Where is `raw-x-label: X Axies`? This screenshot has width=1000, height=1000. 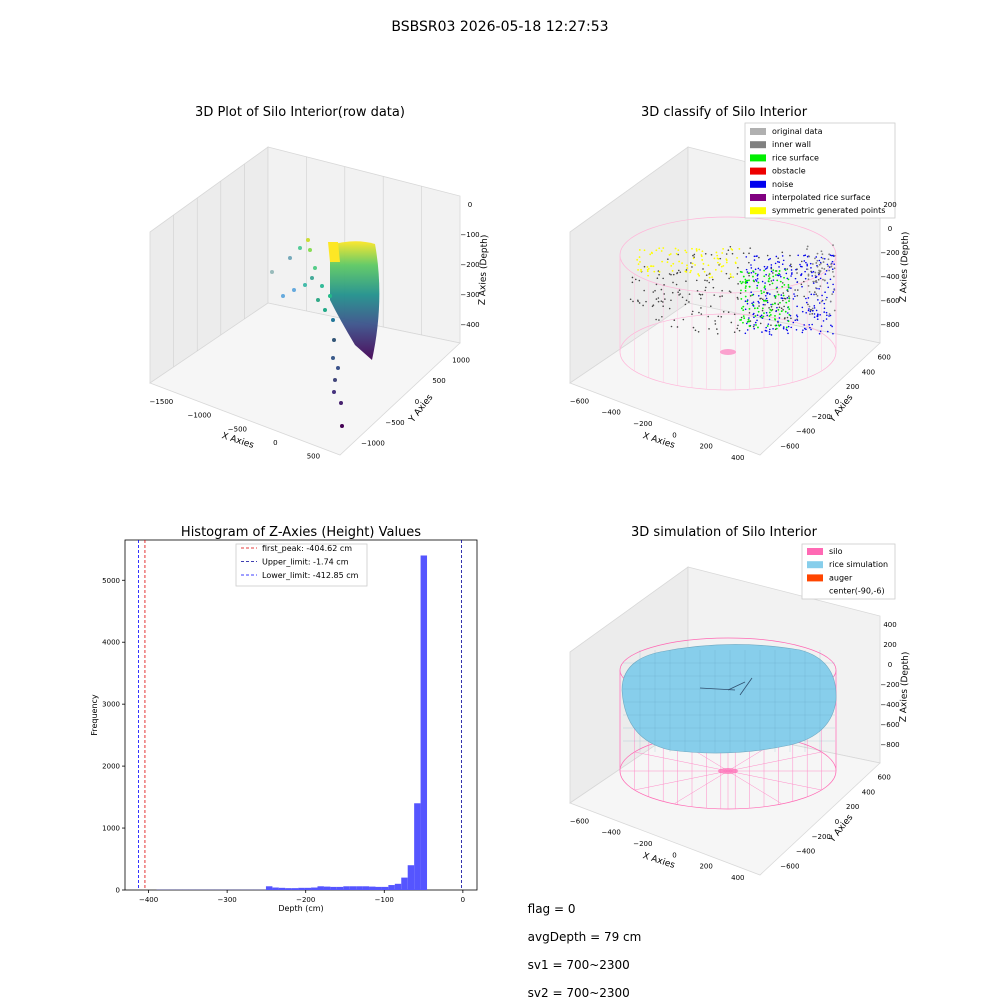
raw-x-label: X Axies is located at coordinates (237, 441).